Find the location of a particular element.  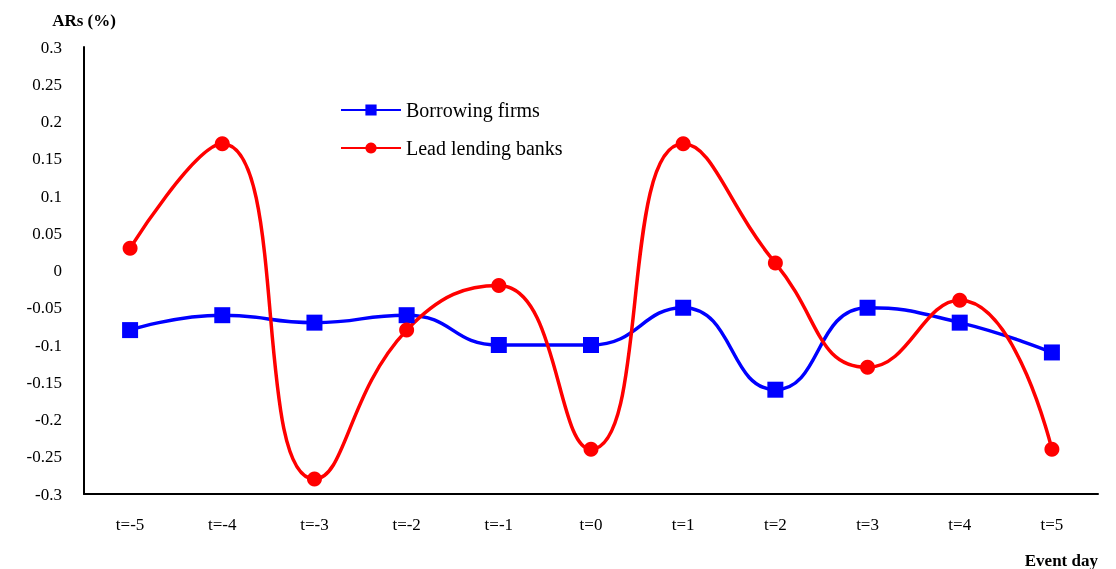

x-tick-label: t=4 is located at coordinates (960, 524).